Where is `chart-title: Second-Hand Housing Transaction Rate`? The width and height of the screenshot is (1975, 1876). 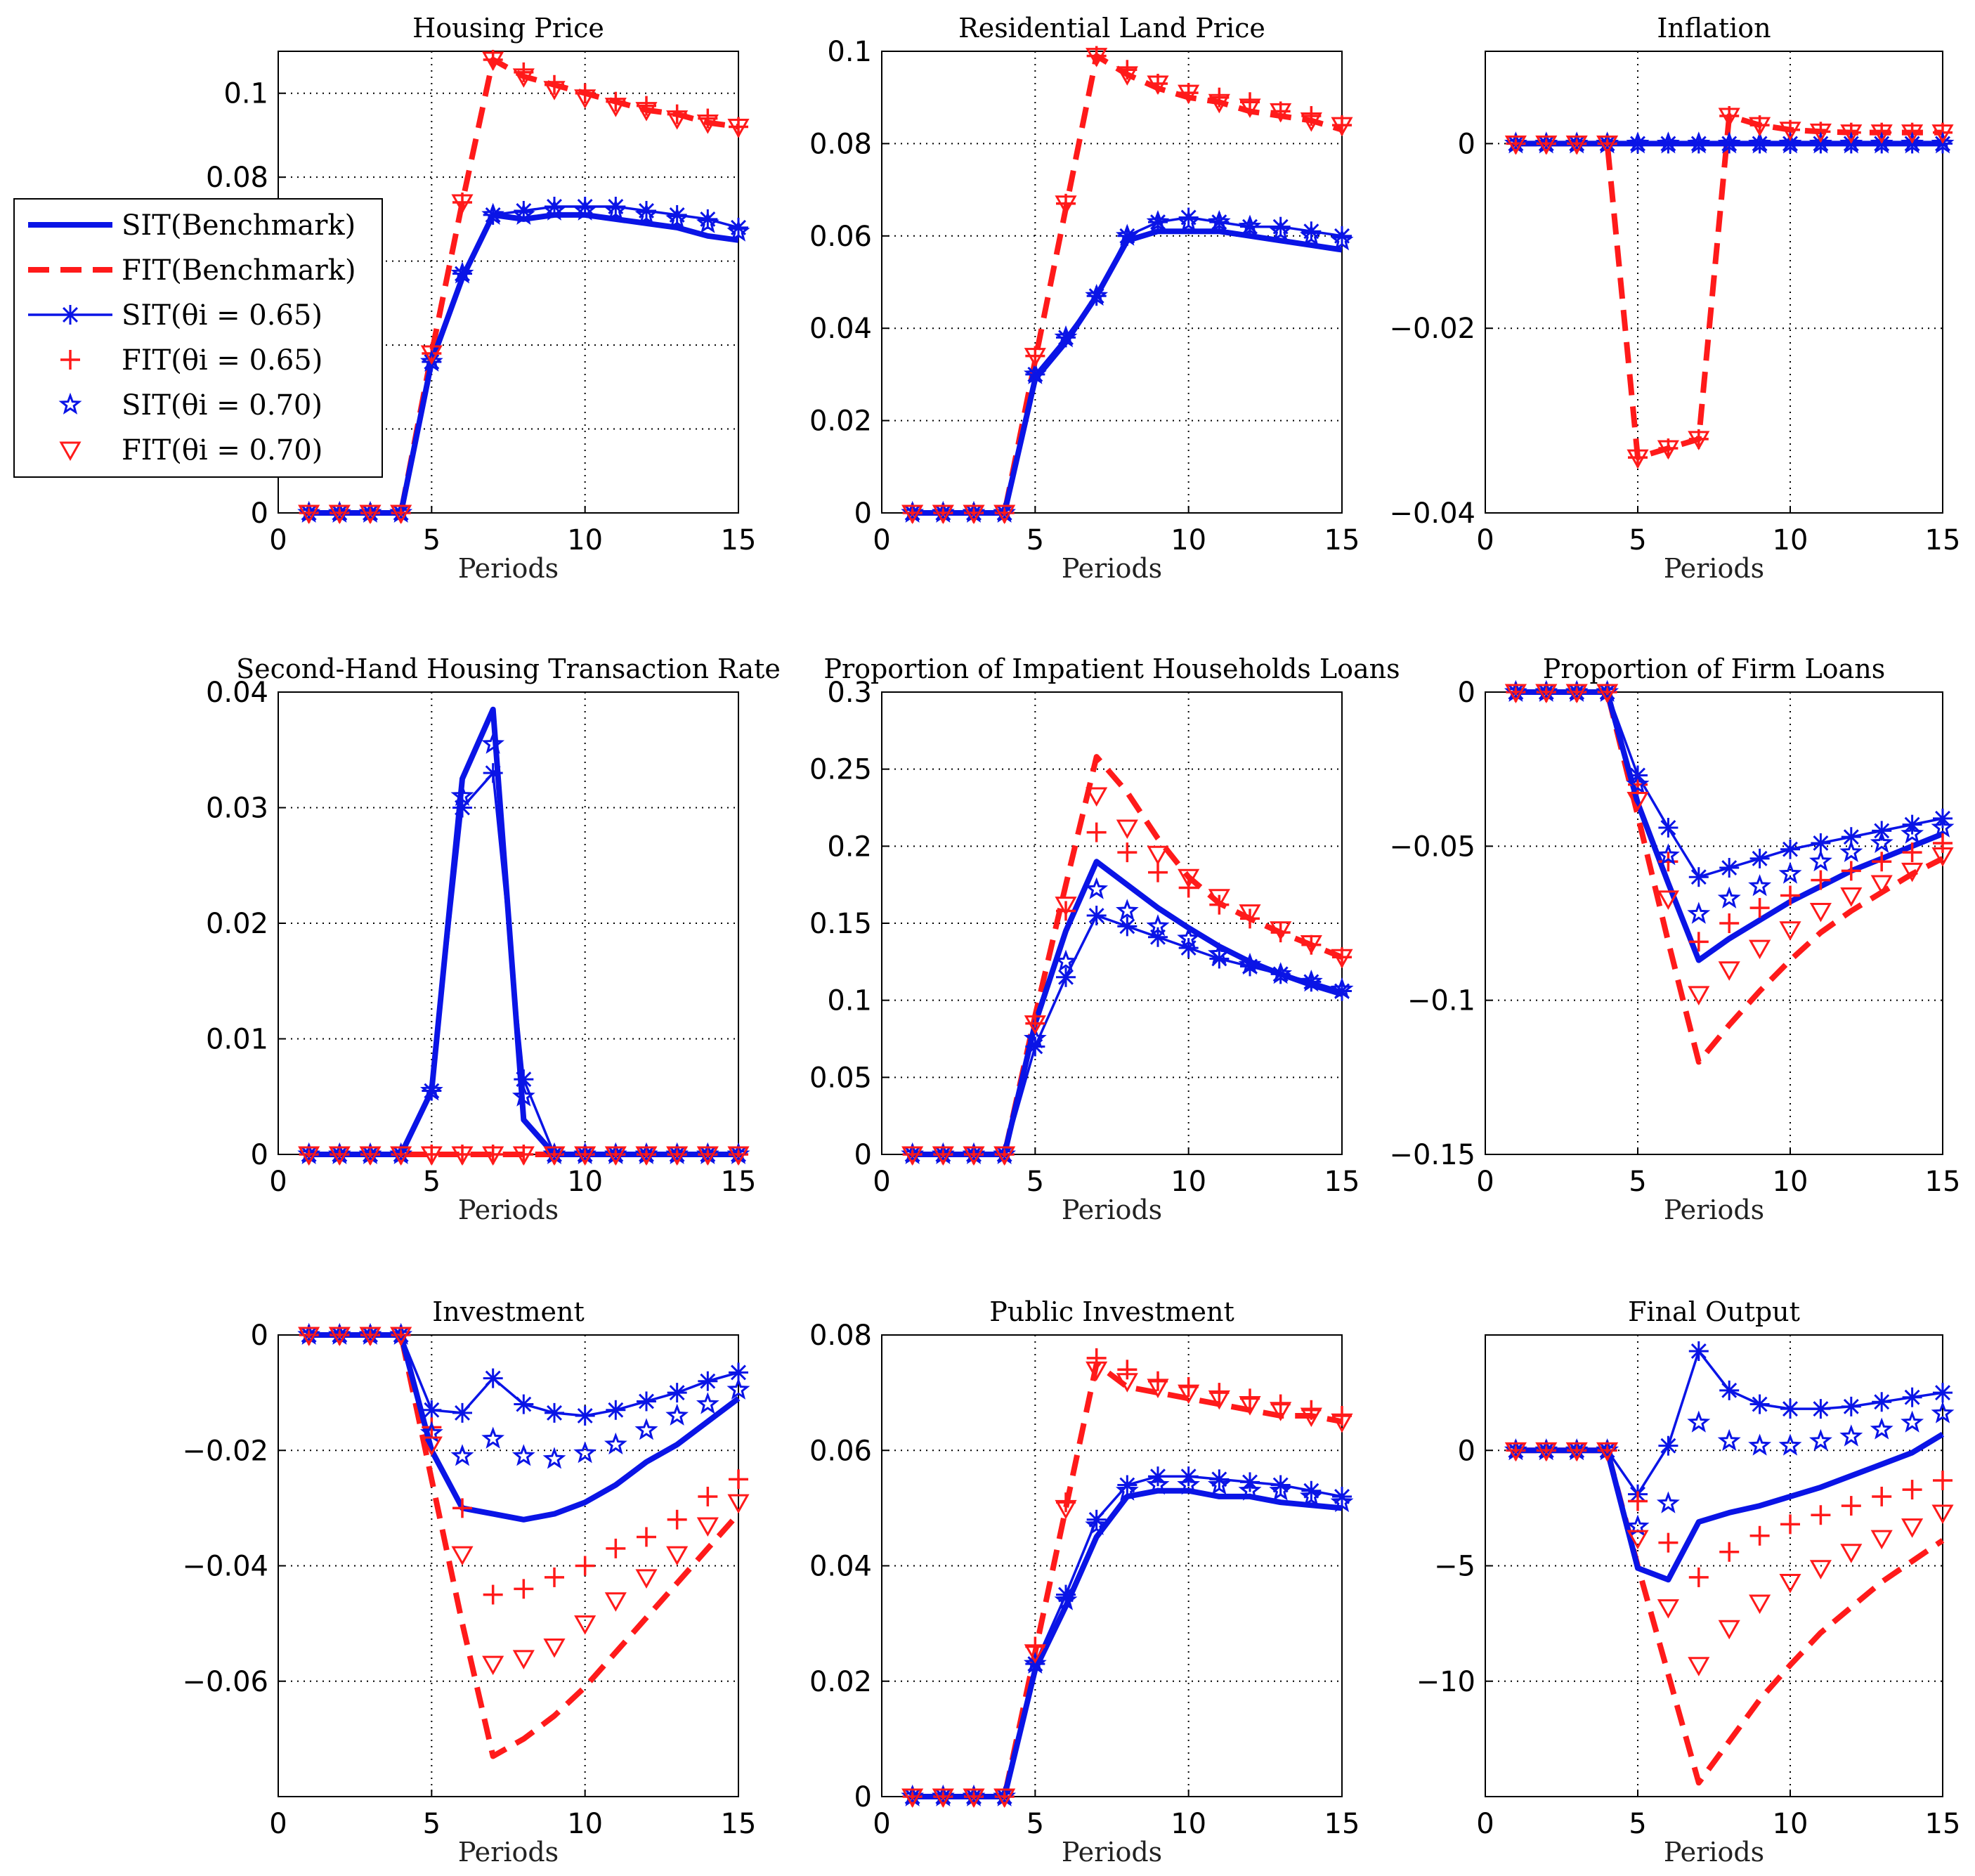 chart-title: Second-Hand Housing Transaction Rate is located at coordinates (508, 668).